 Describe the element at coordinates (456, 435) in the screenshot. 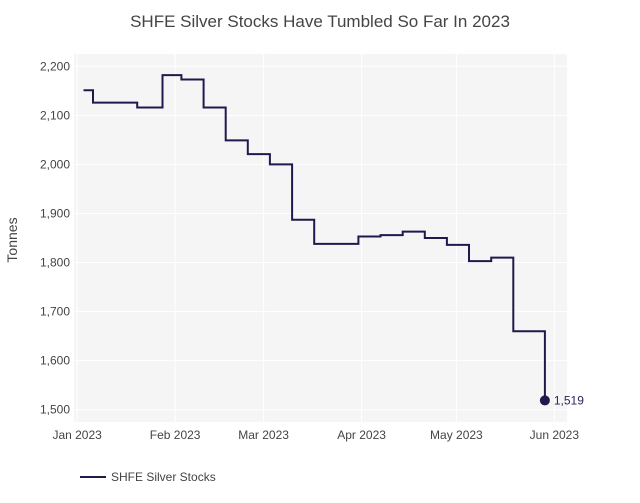

I see `x-tick-label: May 2023` at that location.